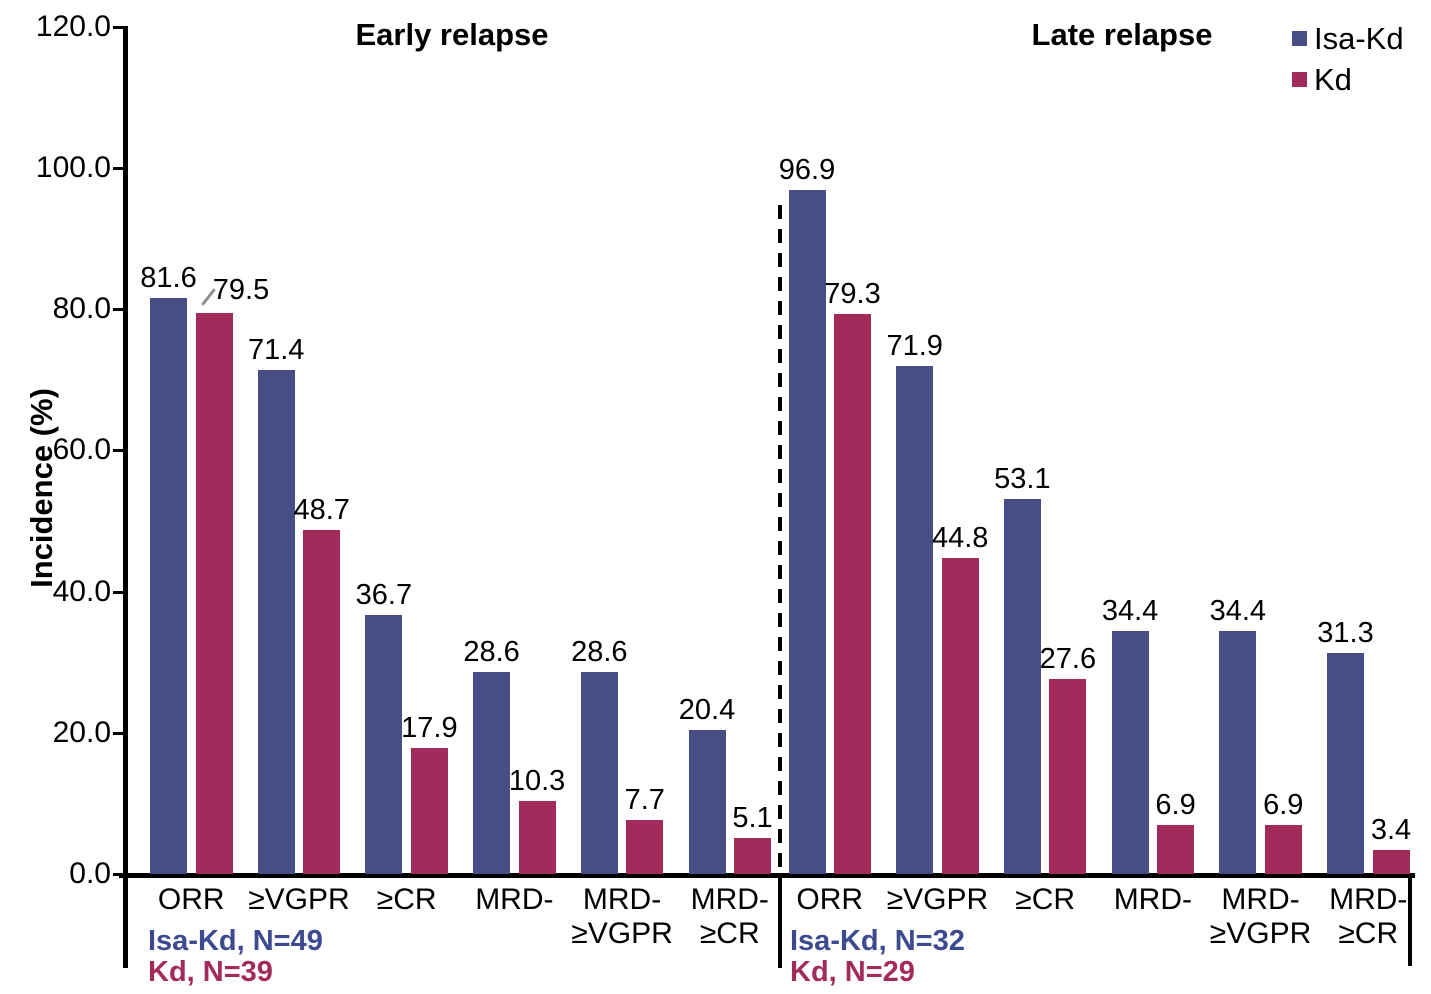 The width and height of the screenshot is (1431, 994). What do you see at coordinates (1299, 79) in the screenshot?
I see `kd-swatch-icon` at bounding box center [1299, 79].